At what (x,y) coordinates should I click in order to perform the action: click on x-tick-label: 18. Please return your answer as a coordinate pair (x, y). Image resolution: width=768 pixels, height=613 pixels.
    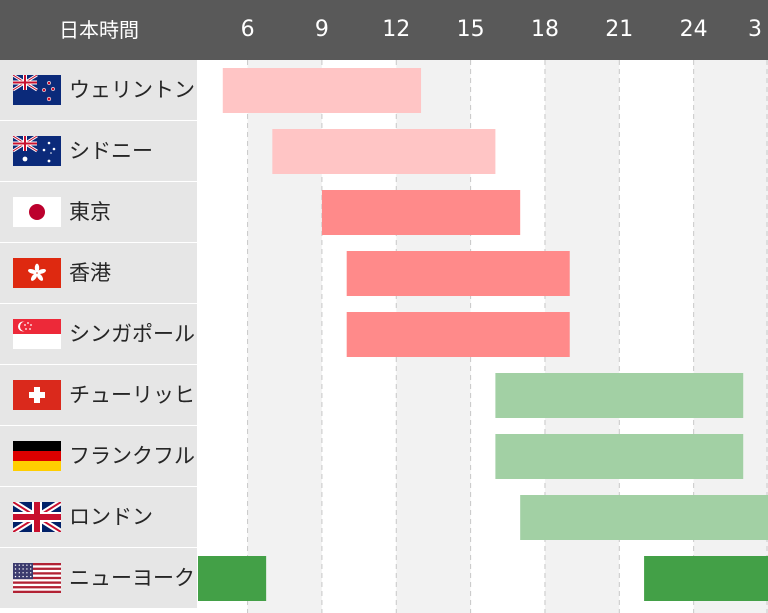
    Looking at the image, I should click on (544, 29).